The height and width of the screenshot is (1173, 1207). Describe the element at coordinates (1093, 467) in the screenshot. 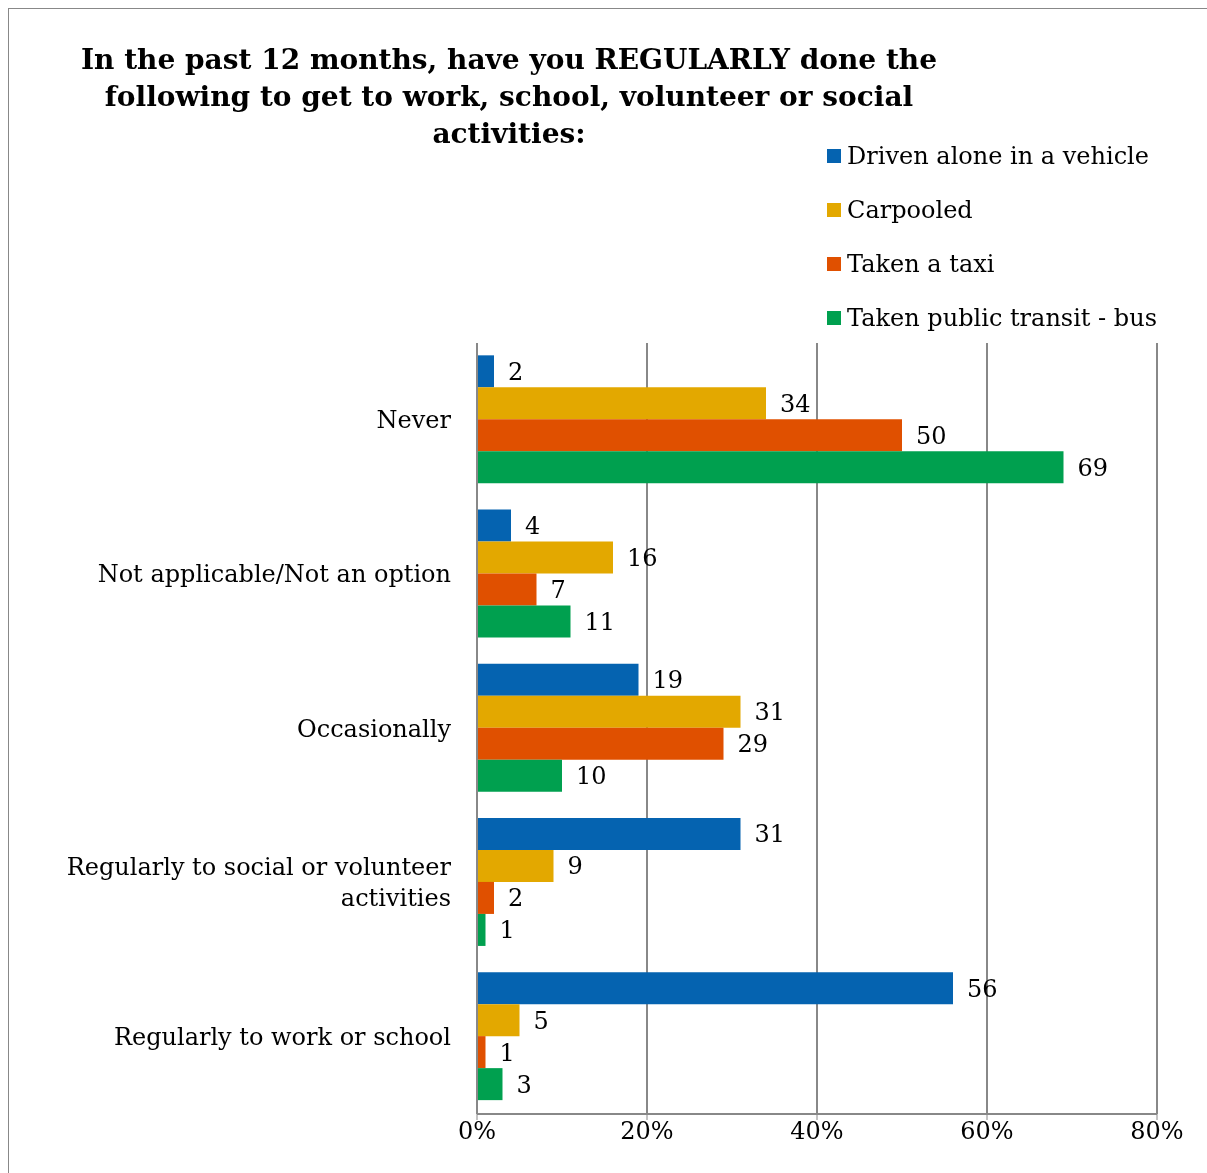

I see `data-label: 69` at that location.